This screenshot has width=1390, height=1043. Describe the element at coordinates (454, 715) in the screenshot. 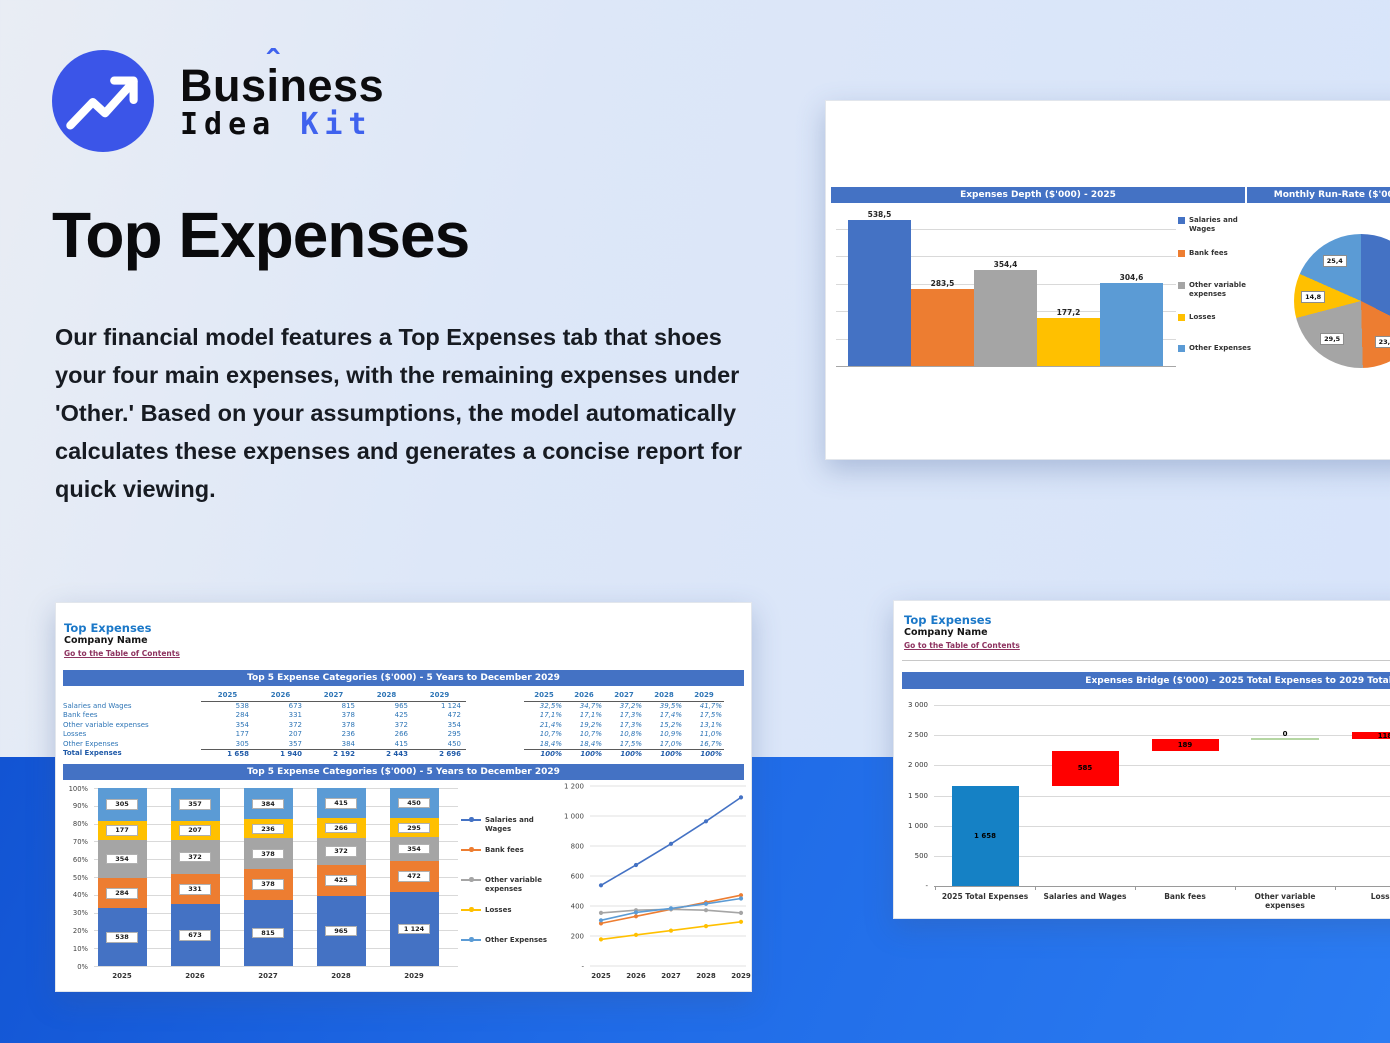

I see `cell-value: 472` at that location.